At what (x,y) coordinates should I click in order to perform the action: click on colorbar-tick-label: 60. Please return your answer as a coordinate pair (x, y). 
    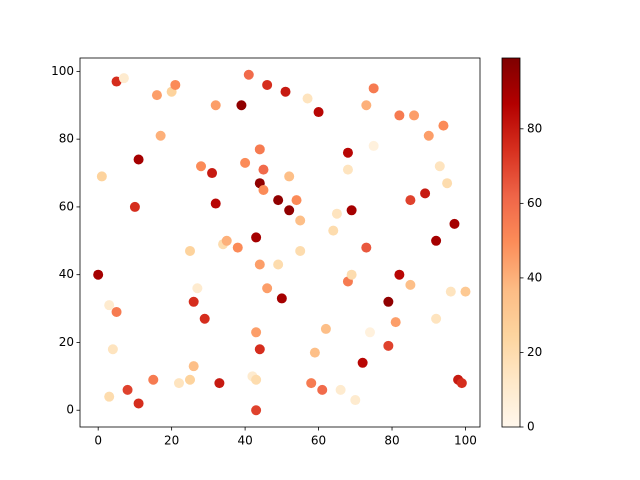
    Looking at the image, I should click on (534, 203).